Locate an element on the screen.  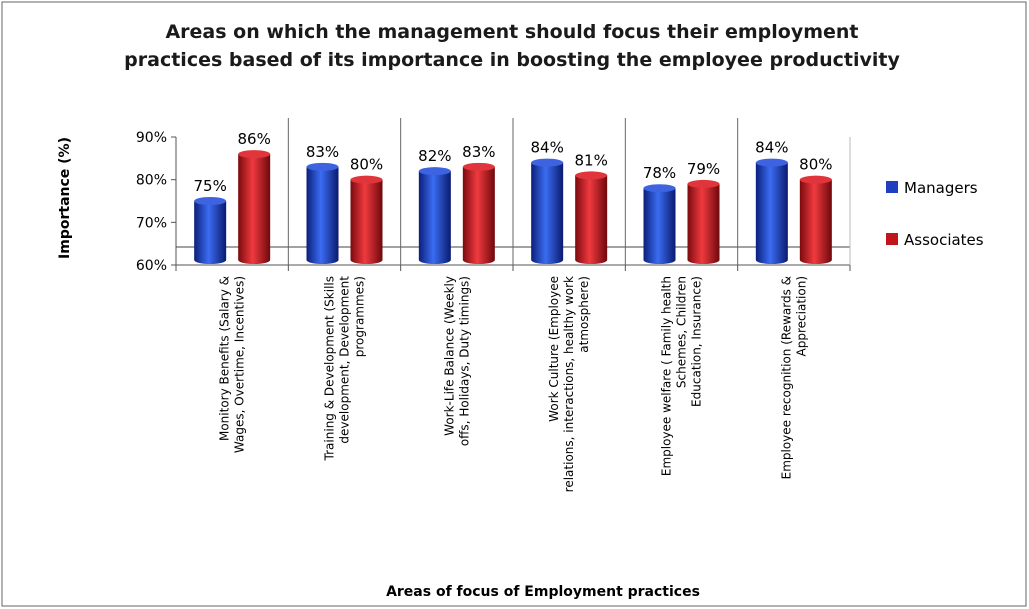
bars is located at coordinates (513, 207).